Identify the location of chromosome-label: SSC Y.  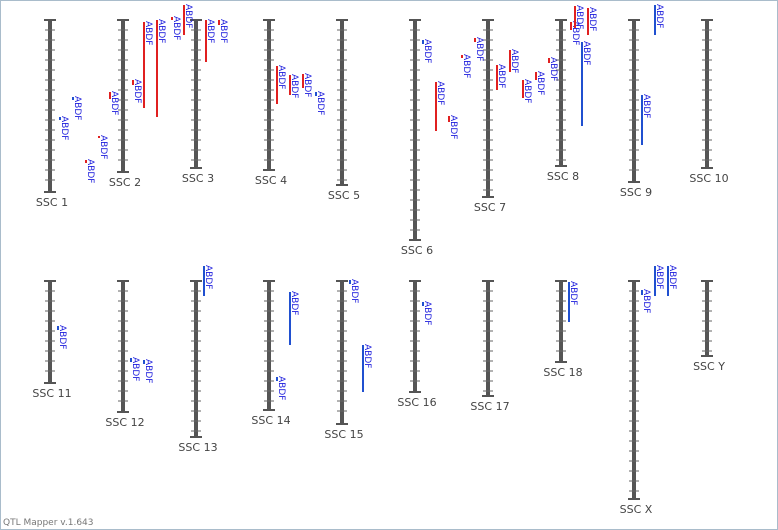
(709, 366).